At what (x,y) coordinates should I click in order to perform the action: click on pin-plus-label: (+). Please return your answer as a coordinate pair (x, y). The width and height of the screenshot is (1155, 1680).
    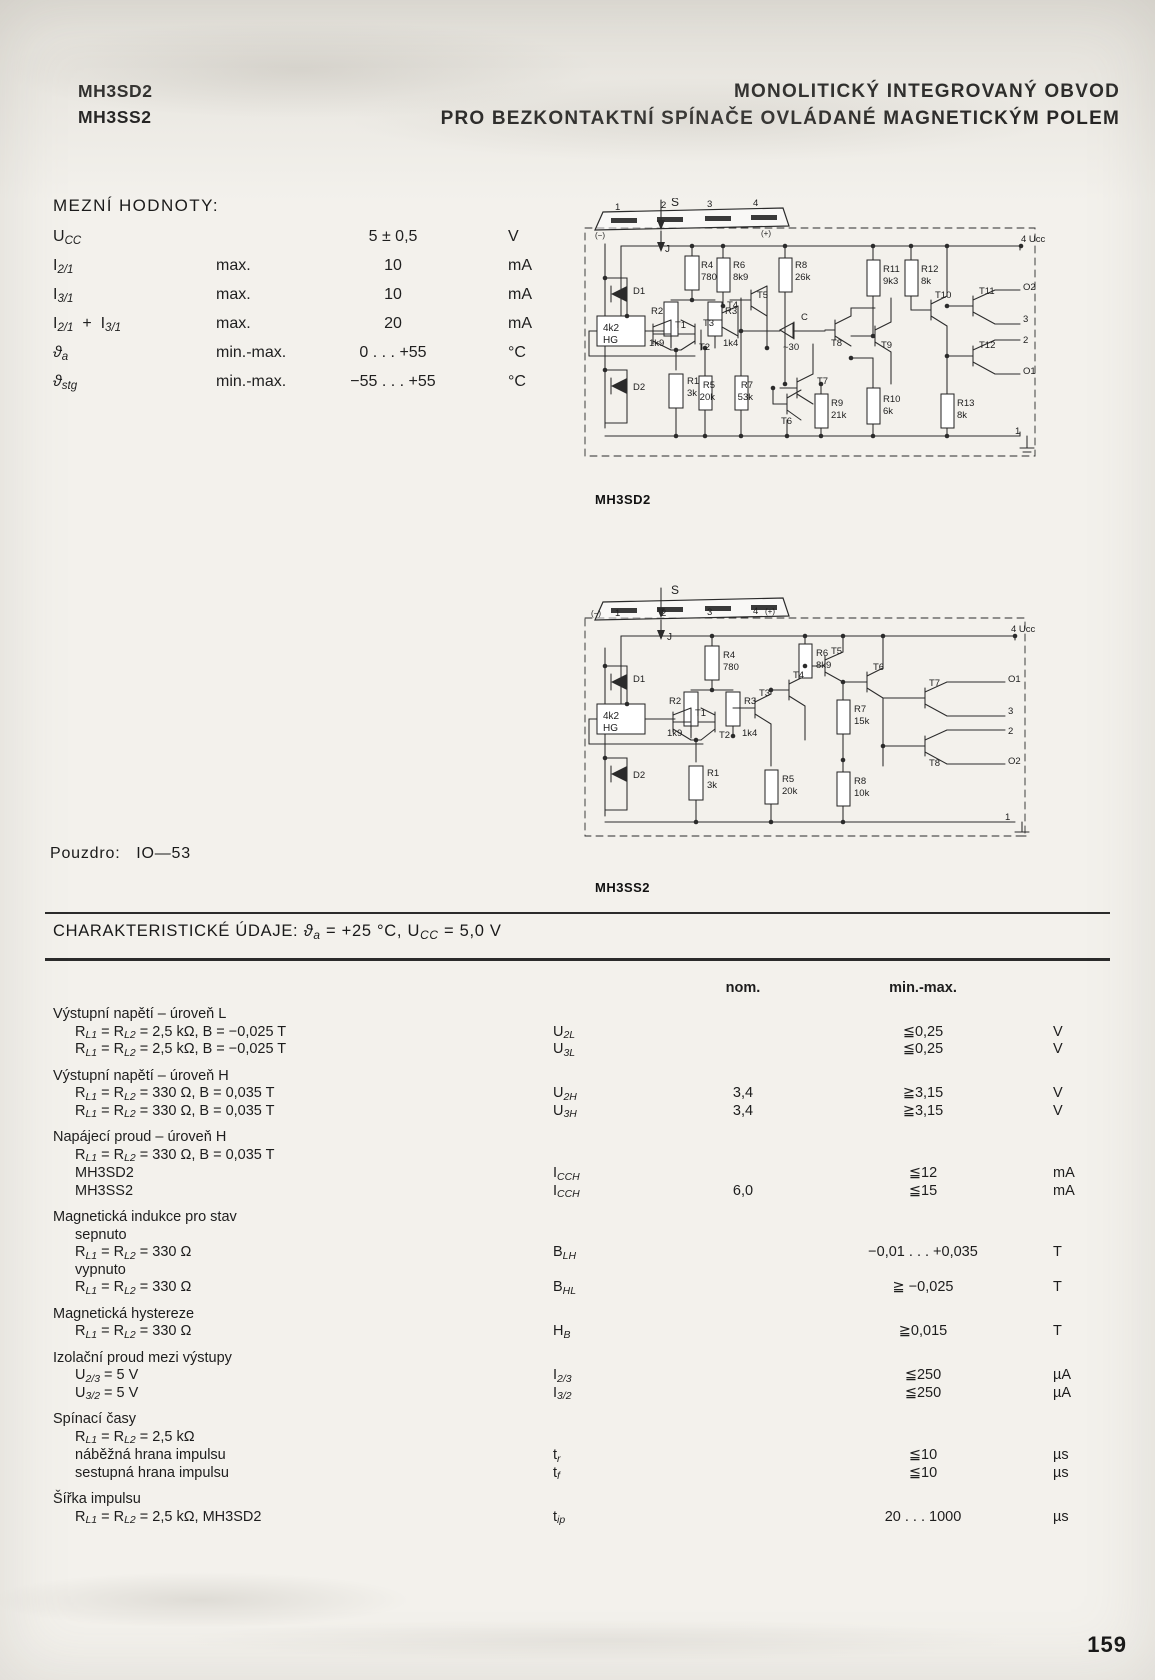
    Looking at the image, I should click on (766, 233).